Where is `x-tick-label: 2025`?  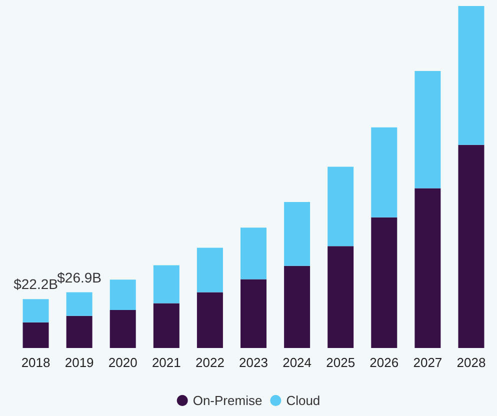
x-tick-label: 2025 is located at coordinates (341, 362).